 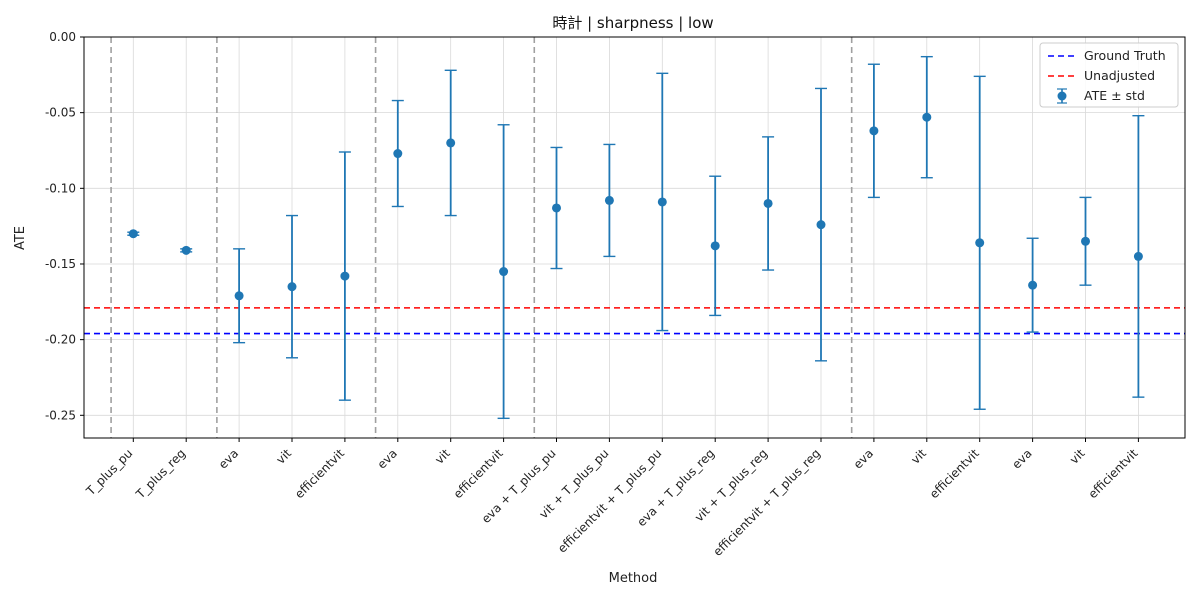 I want to click on legend-box, so click(x=1109, y=75).